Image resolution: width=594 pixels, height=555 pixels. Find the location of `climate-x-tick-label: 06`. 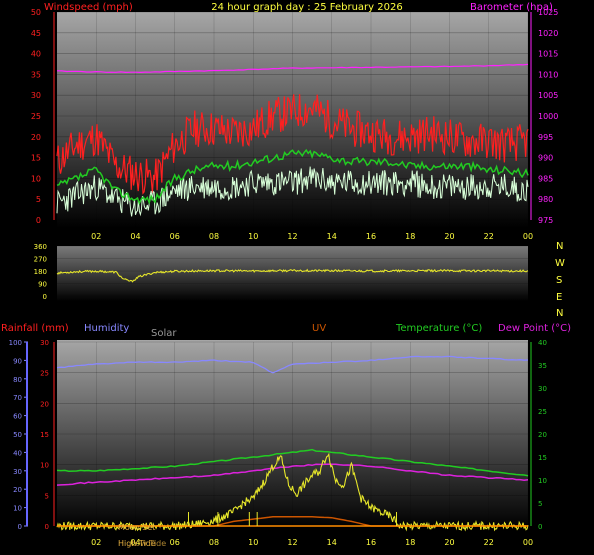

climate-x-tick-label: 06 is located at coordinates (175, 542).